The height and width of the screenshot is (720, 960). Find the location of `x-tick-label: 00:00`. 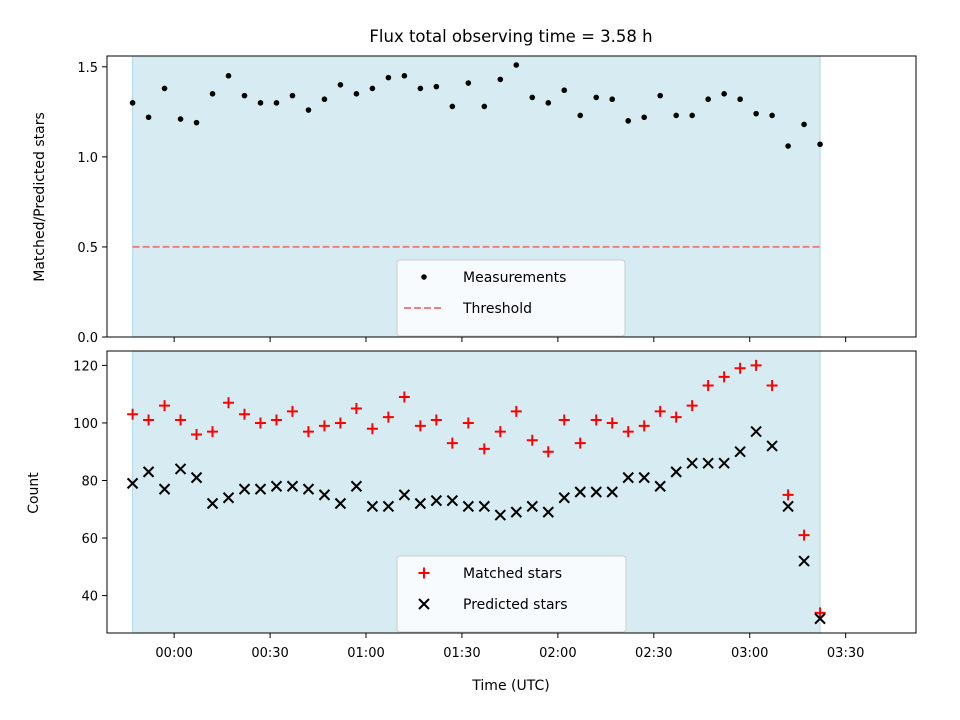

x-tick-label: 00:00 is located at coordinates (173, 653).